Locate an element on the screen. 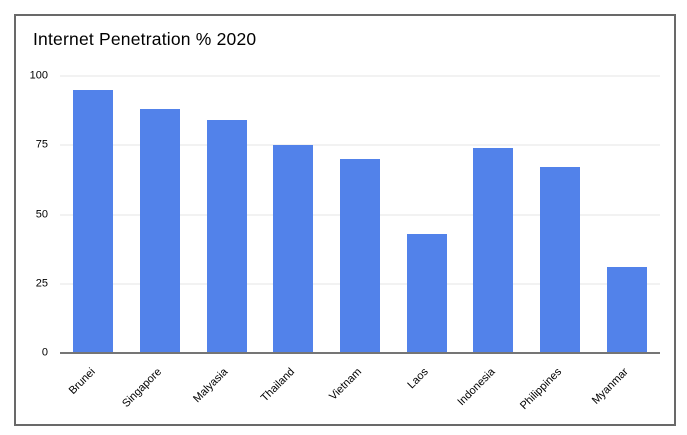  bar-slot-malyasia: Malyasia is located at coordinates (225, 240).